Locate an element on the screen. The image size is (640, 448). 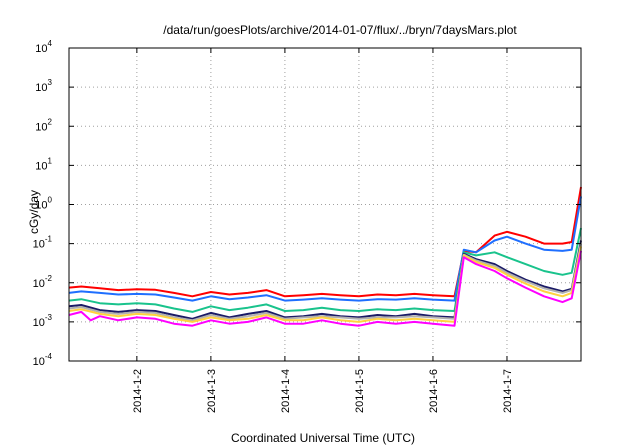
x-tick-label: 2014-1-4 is located at coordinates (286, 391).